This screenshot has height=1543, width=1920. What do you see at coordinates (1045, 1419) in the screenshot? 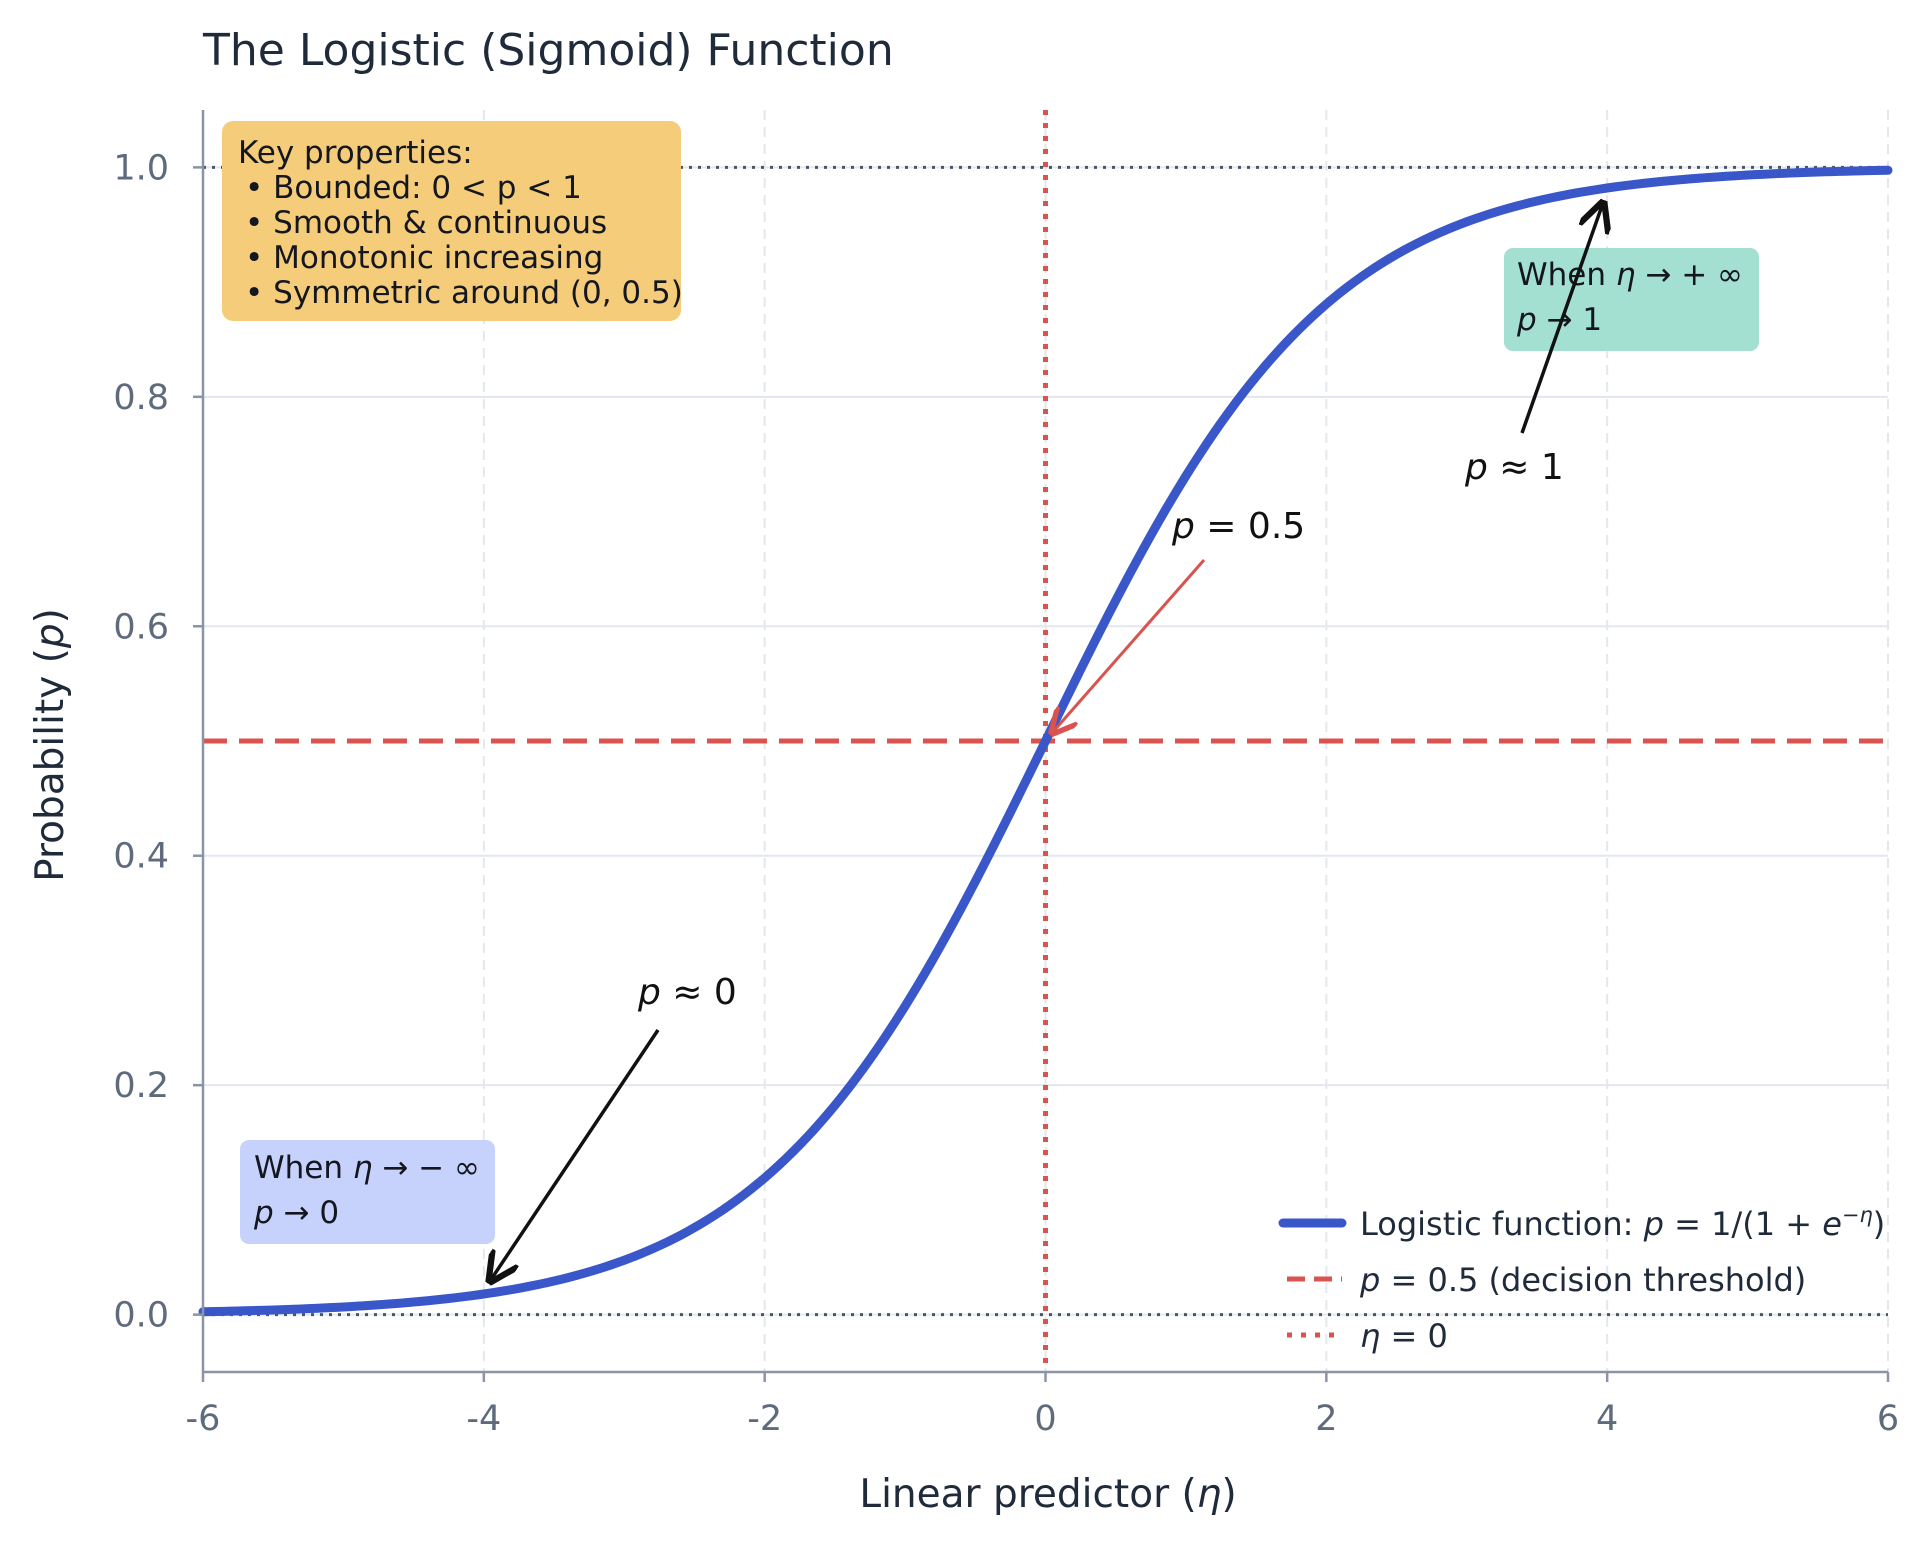
I see `x-tick-label-3: 0` at bounding box center [1045, 1419].